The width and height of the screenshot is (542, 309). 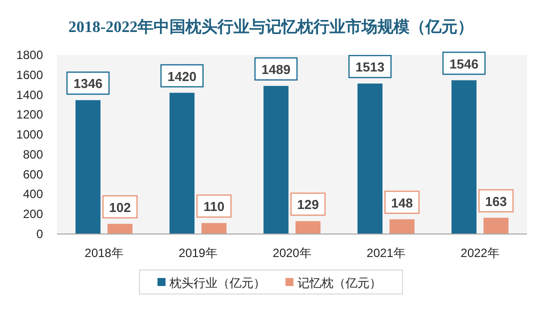 I want to click on x-tick-label: 2019年, so click(x=198, y=253).